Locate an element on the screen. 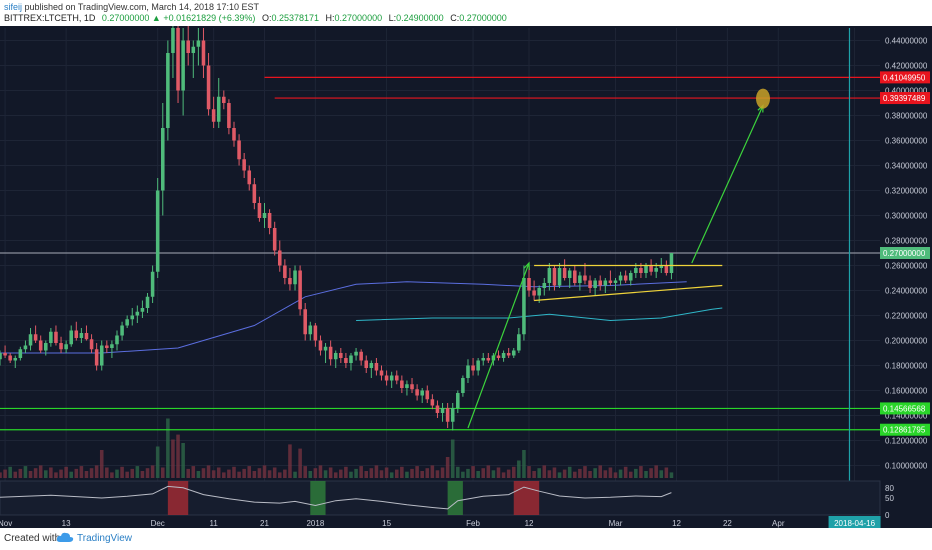 The width and height of the screenshot is (932, 550). open-value: 0.25378171 is located at coordinates (295, 18).